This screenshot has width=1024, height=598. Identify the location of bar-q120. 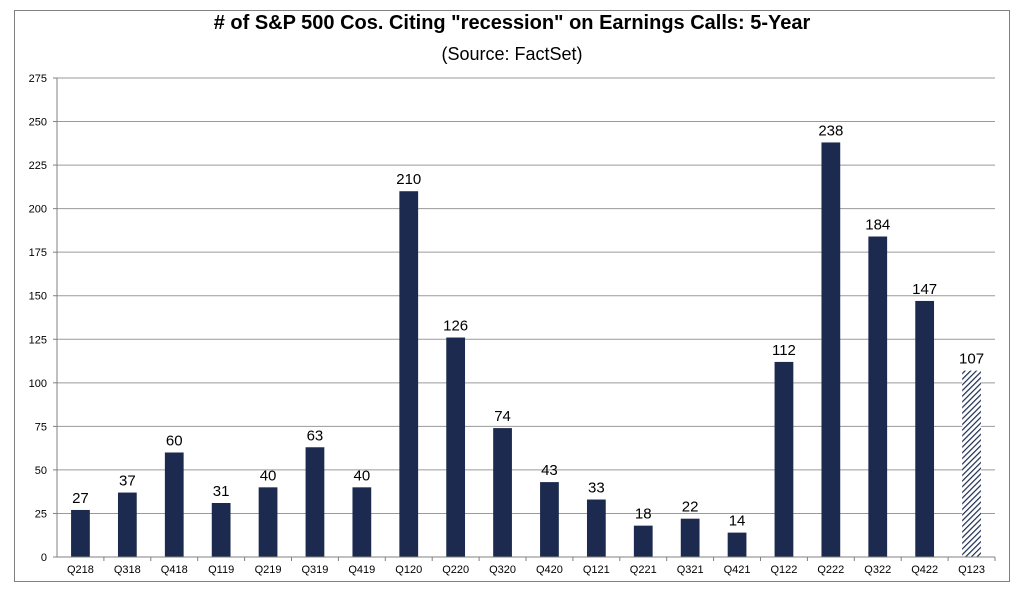
(409, 374).